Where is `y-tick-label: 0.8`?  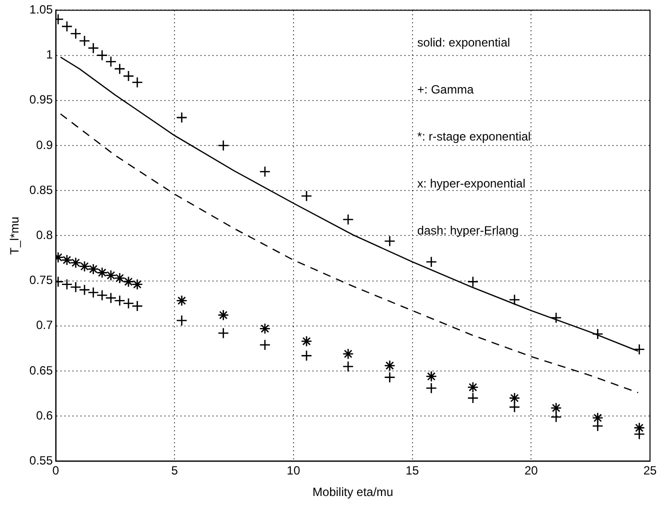 y-tick-label: 0.8 is located at coordinates (45, 235).